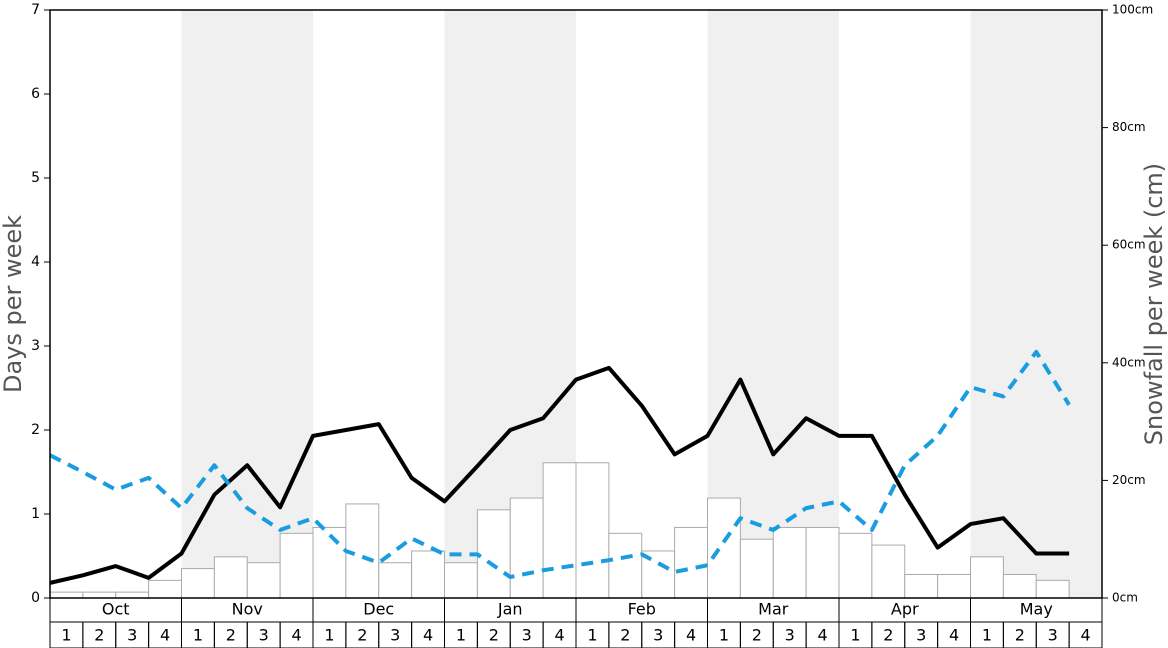 This screenshot has height=648, width=1168. Describe the element at coordinates (35, 10) in the screenshot. I see `y-tick-label: 7` at that location.